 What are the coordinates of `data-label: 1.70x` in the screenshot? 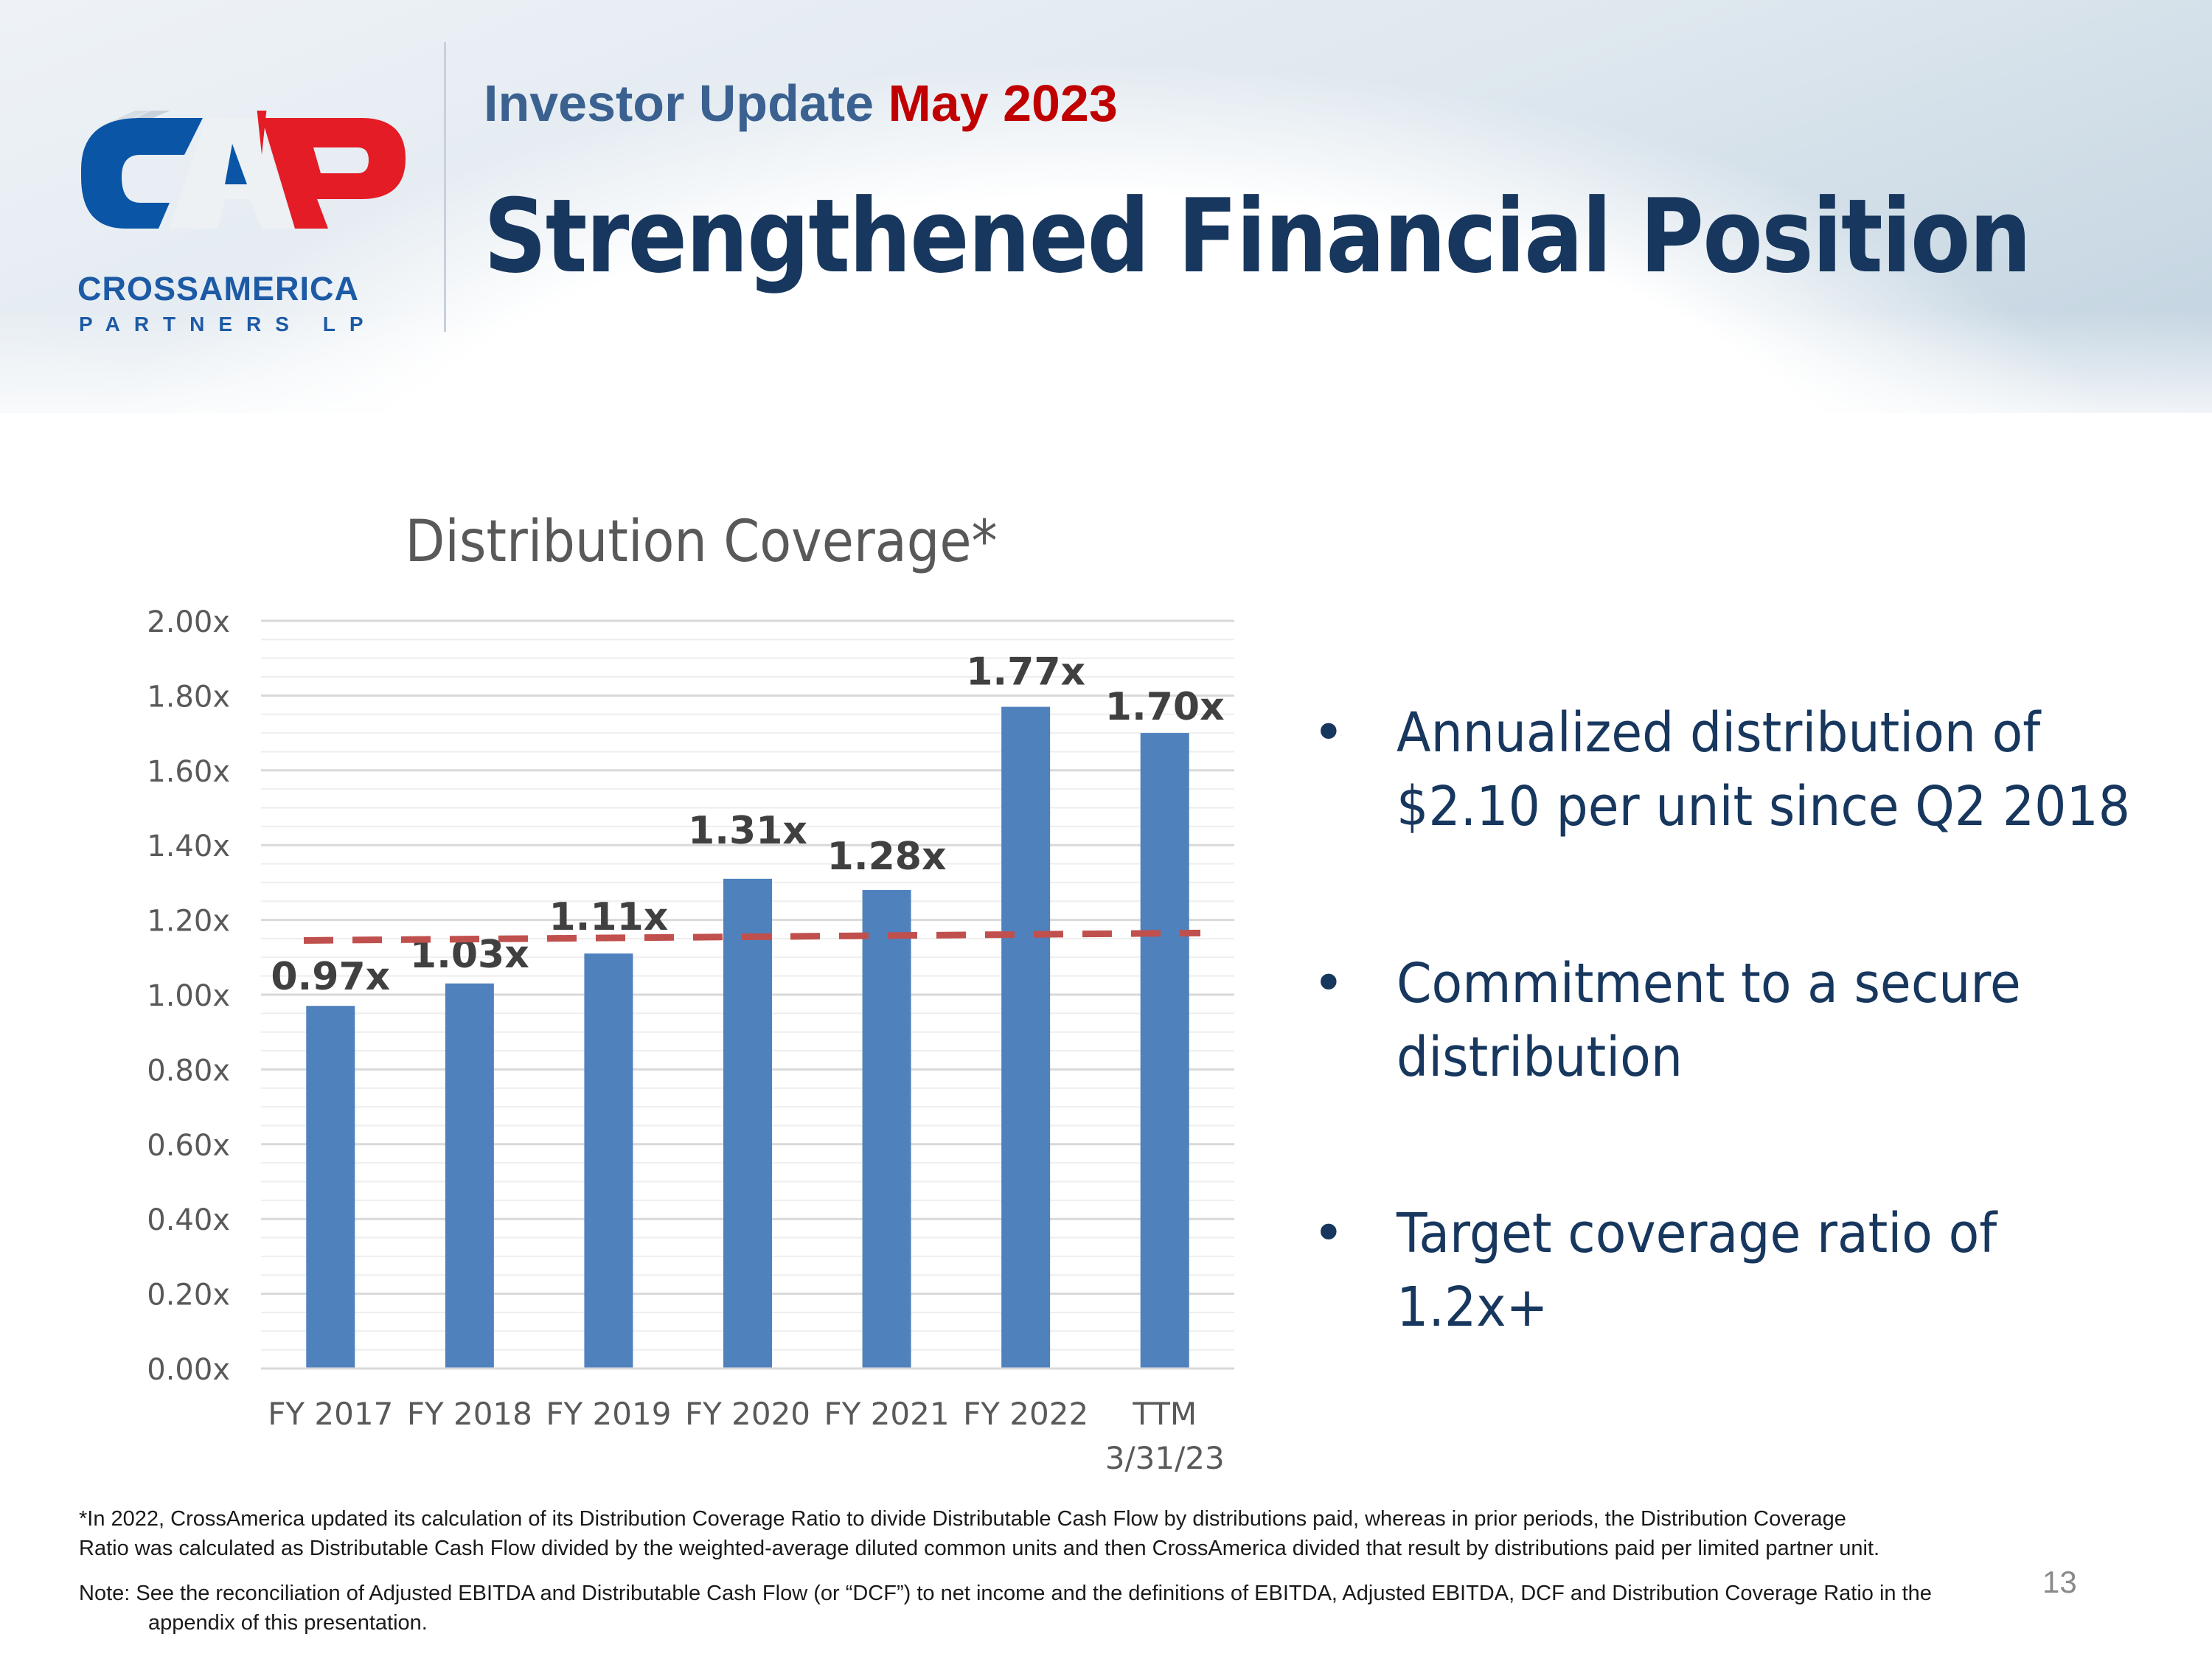 It's located at (1165, 707).